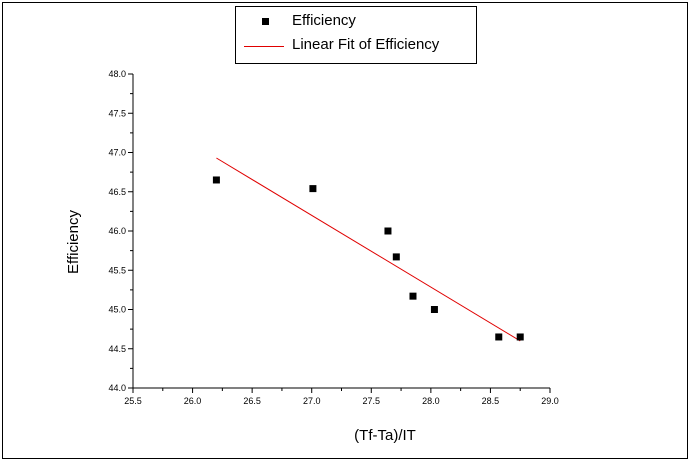 The width and height of the screenshot is (691, 462). What do you see at coordinates (341, 397) in the screenshot?
I see `x-axis-ticks: 25.5 26.0 26.5 27.0 27.5 28.0 28.5 29.0` at bounding box center [341, 397].